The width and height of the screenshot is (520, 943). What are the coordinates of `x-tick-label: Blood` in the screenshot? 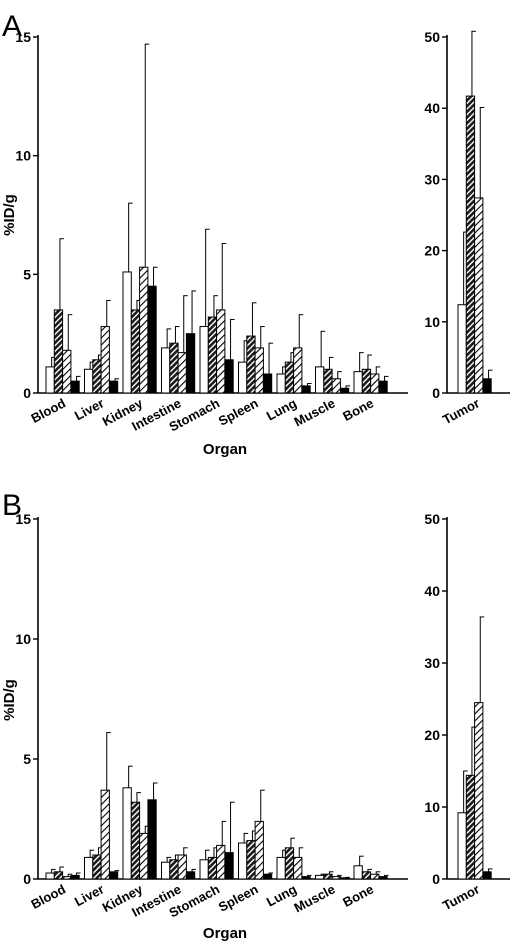 It's located at (48, 896).